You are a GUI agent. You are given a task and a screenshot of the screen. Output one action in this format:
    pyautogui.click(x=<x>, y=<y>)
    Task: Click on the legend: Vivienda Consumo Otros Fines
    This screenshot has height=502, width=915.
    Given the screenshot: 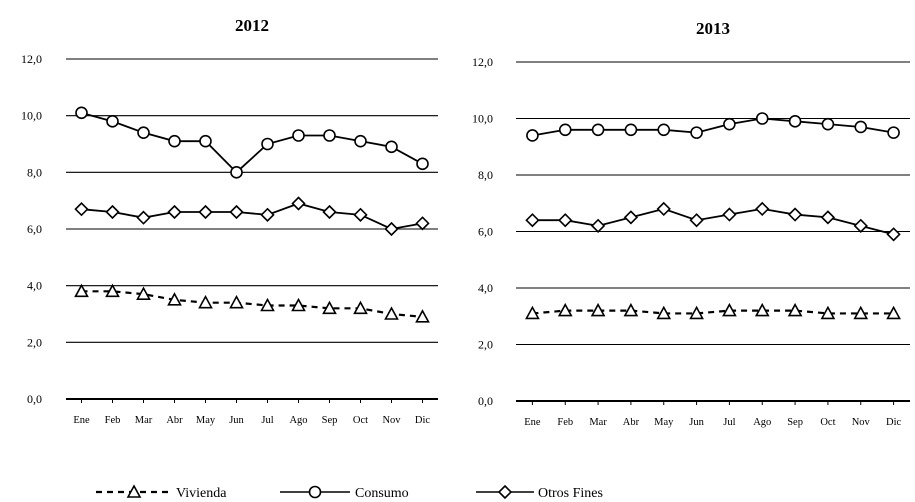 What is the action you would take?
    pyautogui.click(x=349, y=492)
    